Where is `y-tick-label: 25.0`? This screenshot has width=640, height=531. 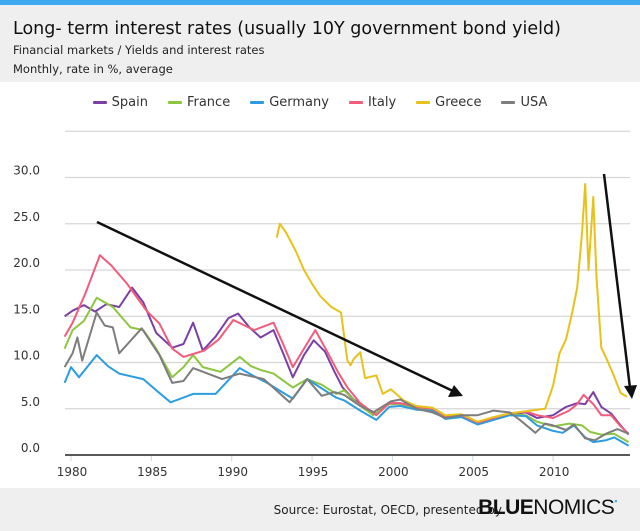
y-tick-label: 25.0 is located at coordinates (26, 217).